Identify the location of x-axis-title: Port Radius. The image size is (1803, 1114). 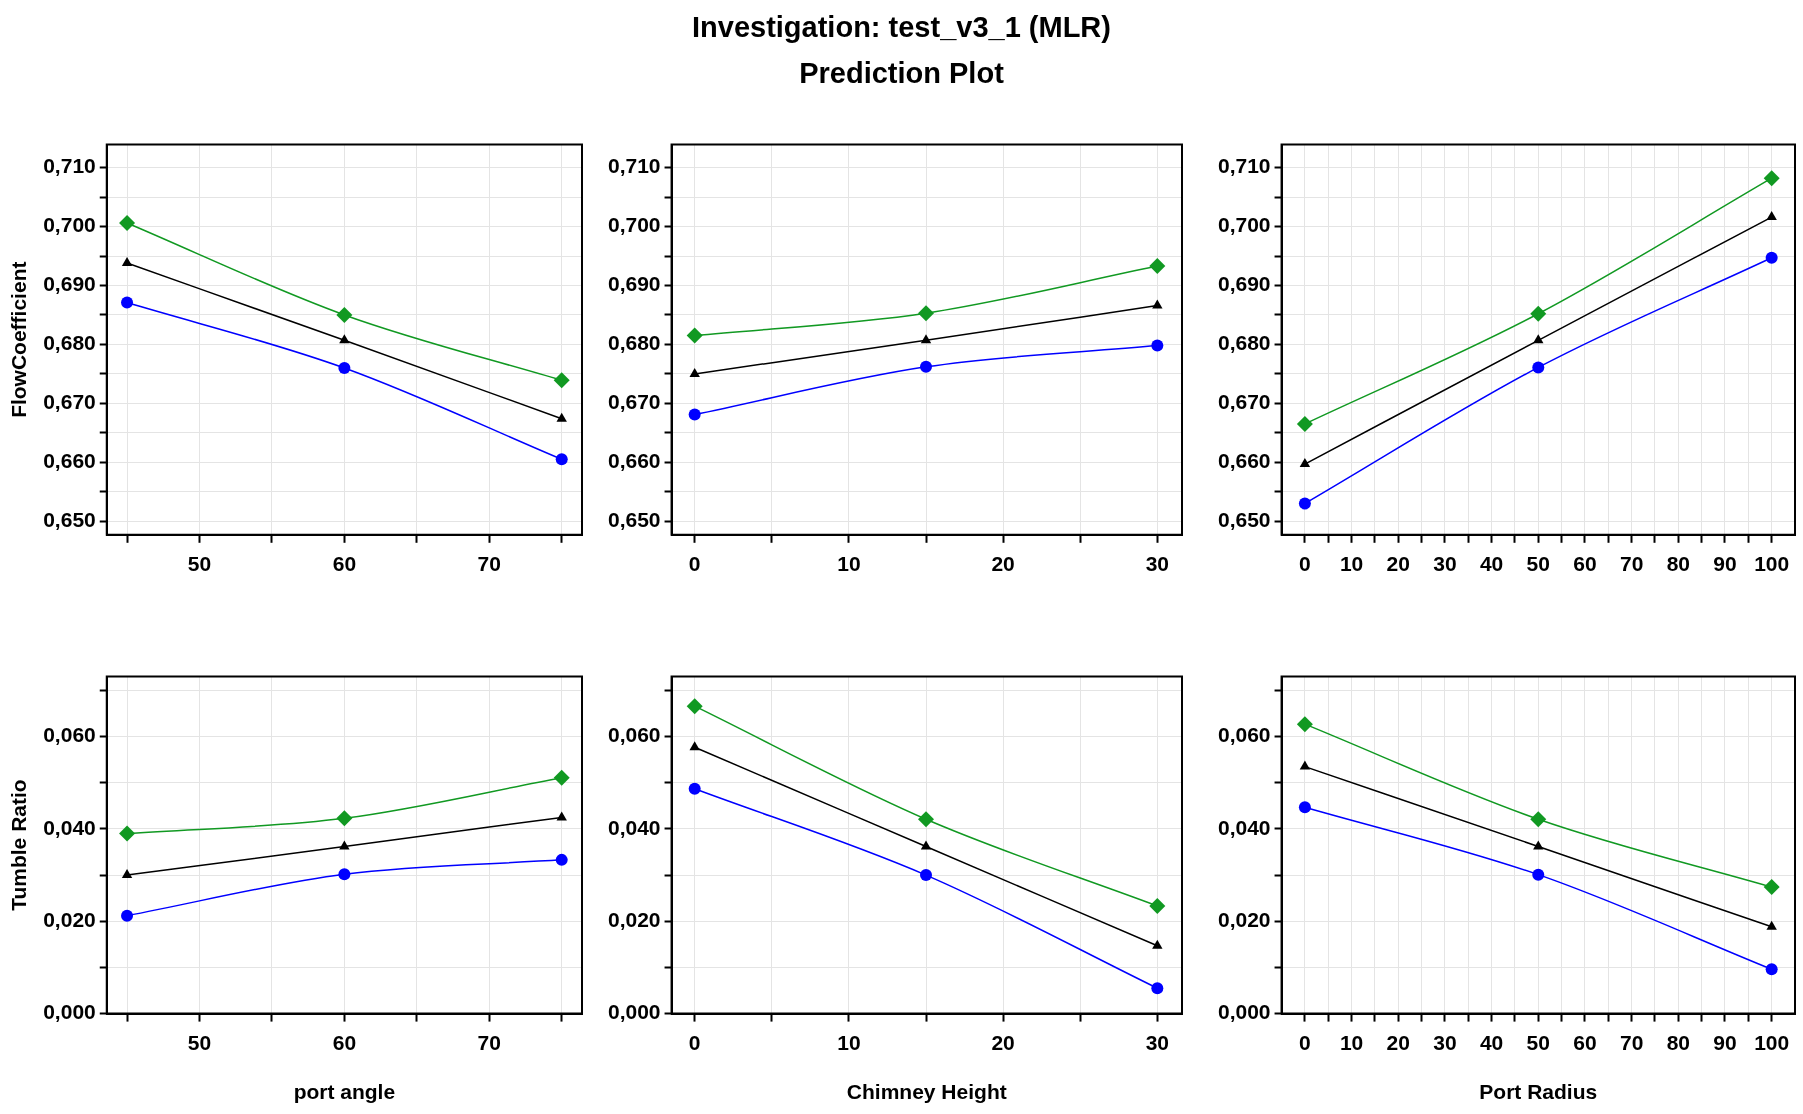
(1538, 1092).